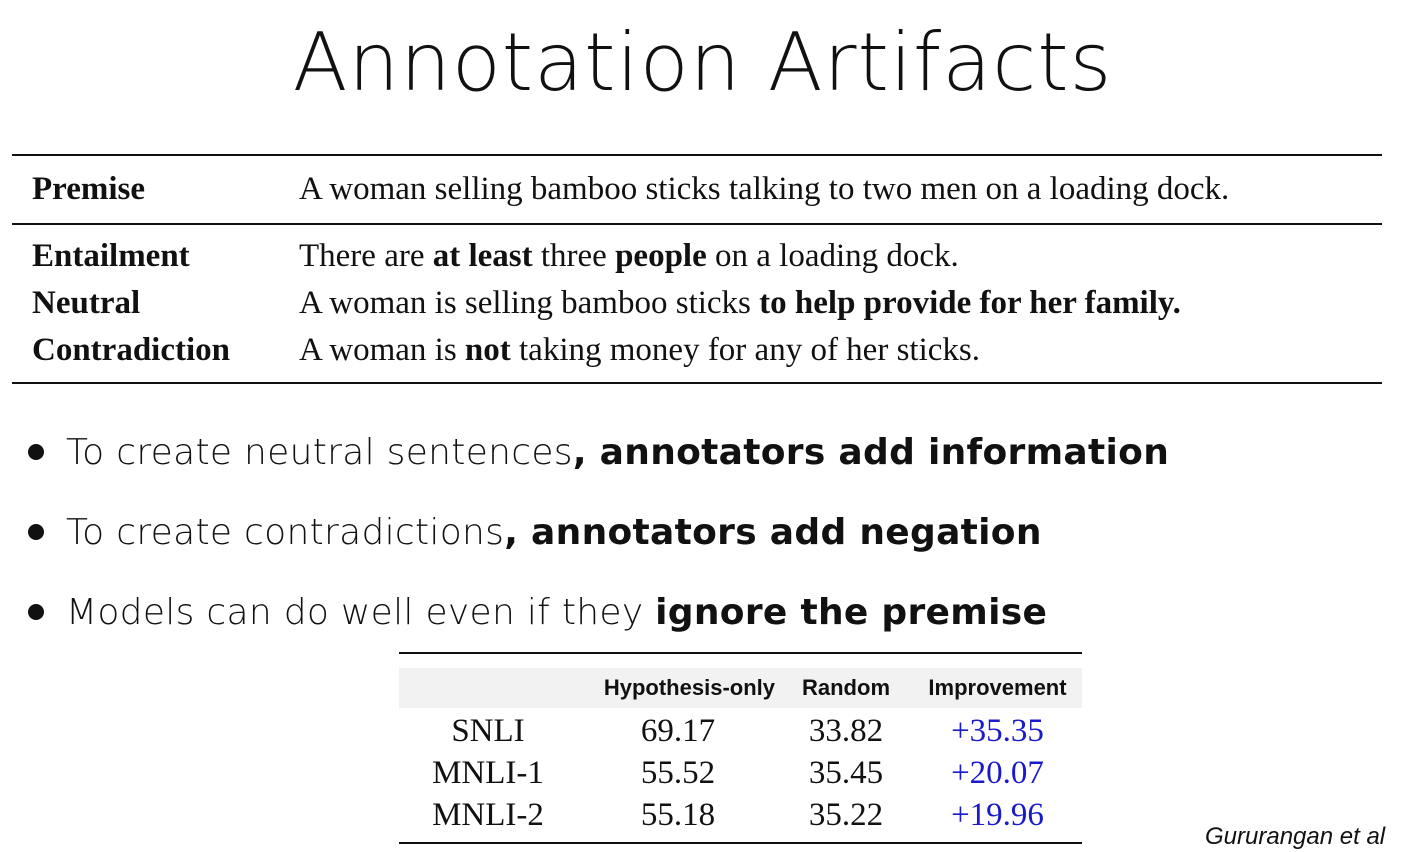 This screenshot has width=1405, height=852. Describe the element at coordinates (851, 612) in the screenshot. I see `bullet-bold-text: ignore the premise` at that location.